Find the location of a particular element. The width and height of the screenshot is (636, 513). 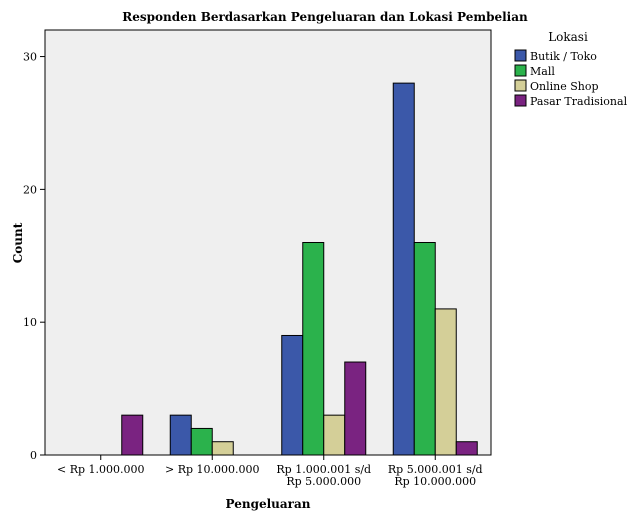

y-tick-label: 0 is located at coordinates (33, 455).